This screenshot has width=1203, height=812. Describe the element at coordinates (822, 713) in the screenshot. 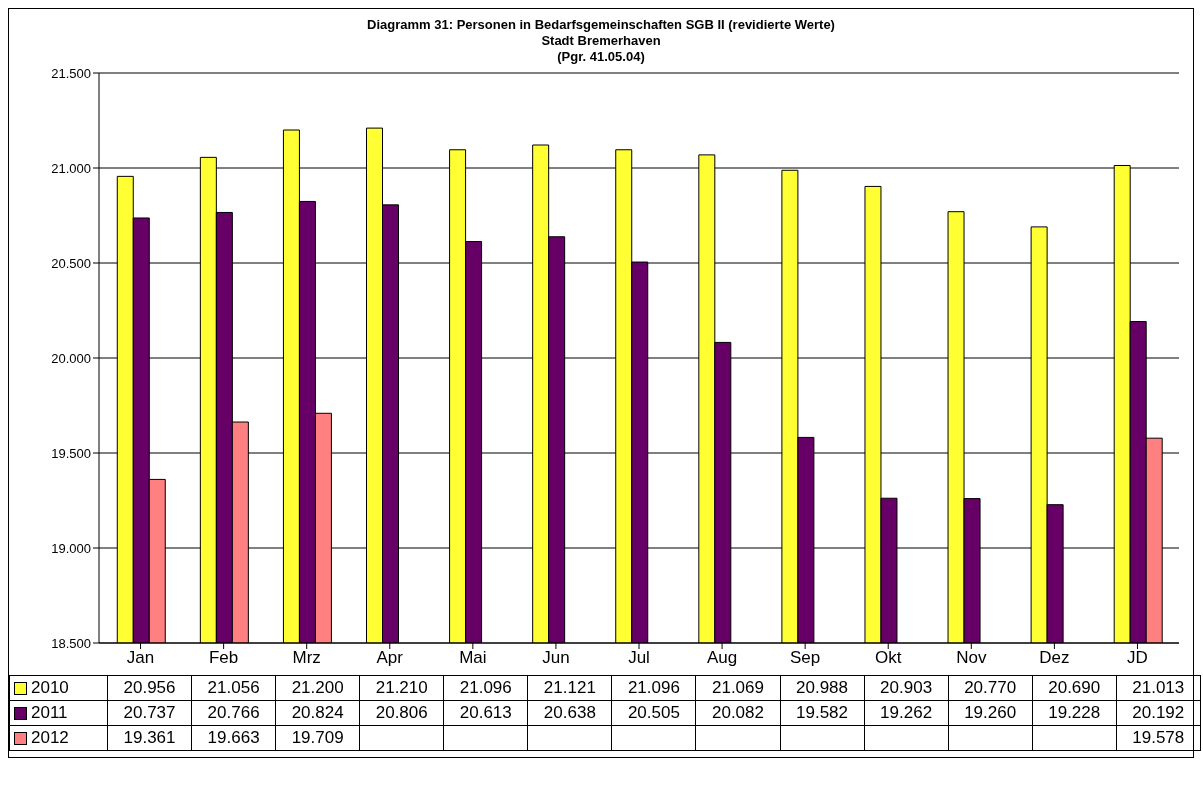

I see `data-label: 19.582` at that location.